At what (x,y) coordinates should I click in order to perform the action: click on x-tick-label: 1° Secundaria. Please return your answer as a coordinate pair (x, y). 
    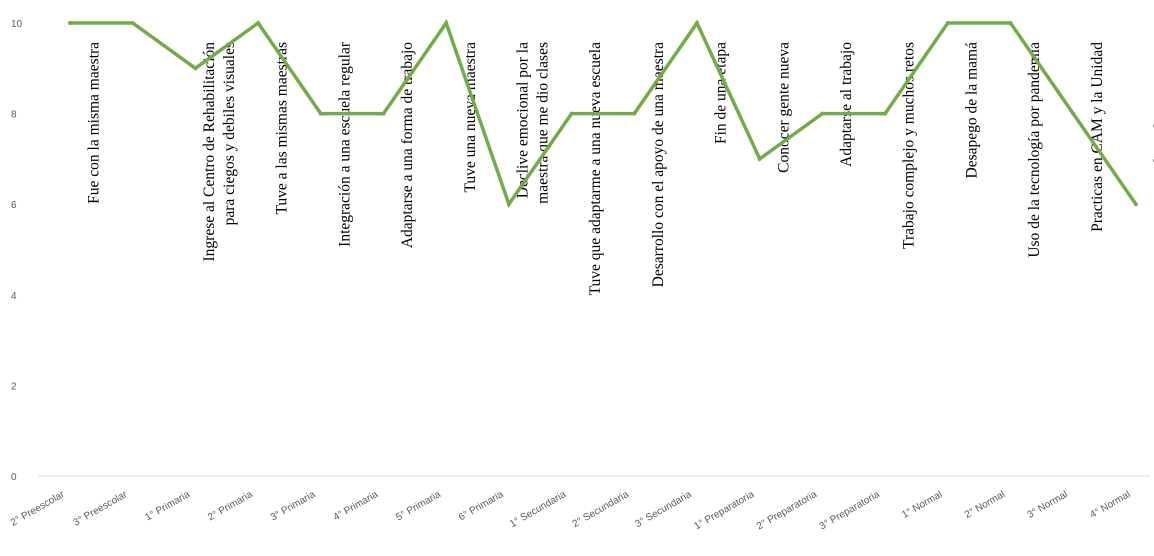
    Looking at the image, I should click on (538, 509).